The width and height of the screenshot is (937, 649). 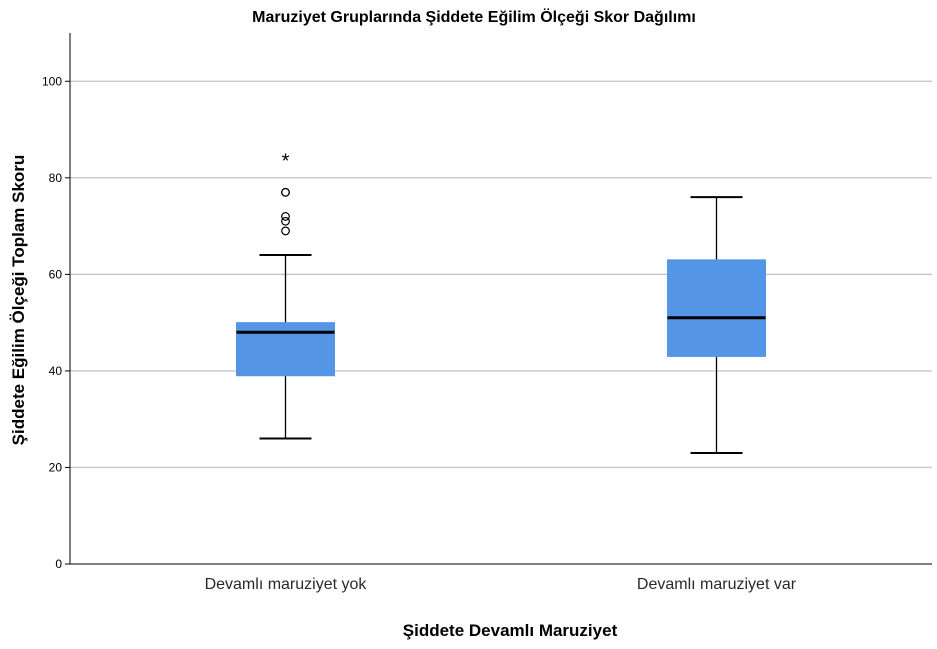 What do you see at coordinates (286, 162) in the screenshot?
I see `extreme-point: *` at bounding box center [286, 162].